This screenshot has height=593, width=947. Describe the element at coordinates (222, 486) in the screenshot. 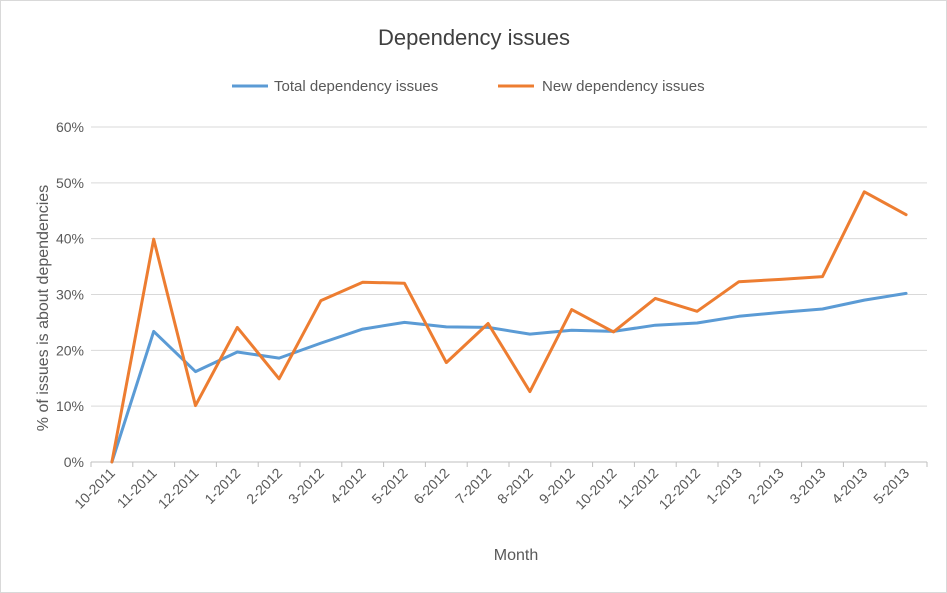

I see `x-tick-label: 1-2012` at that location.